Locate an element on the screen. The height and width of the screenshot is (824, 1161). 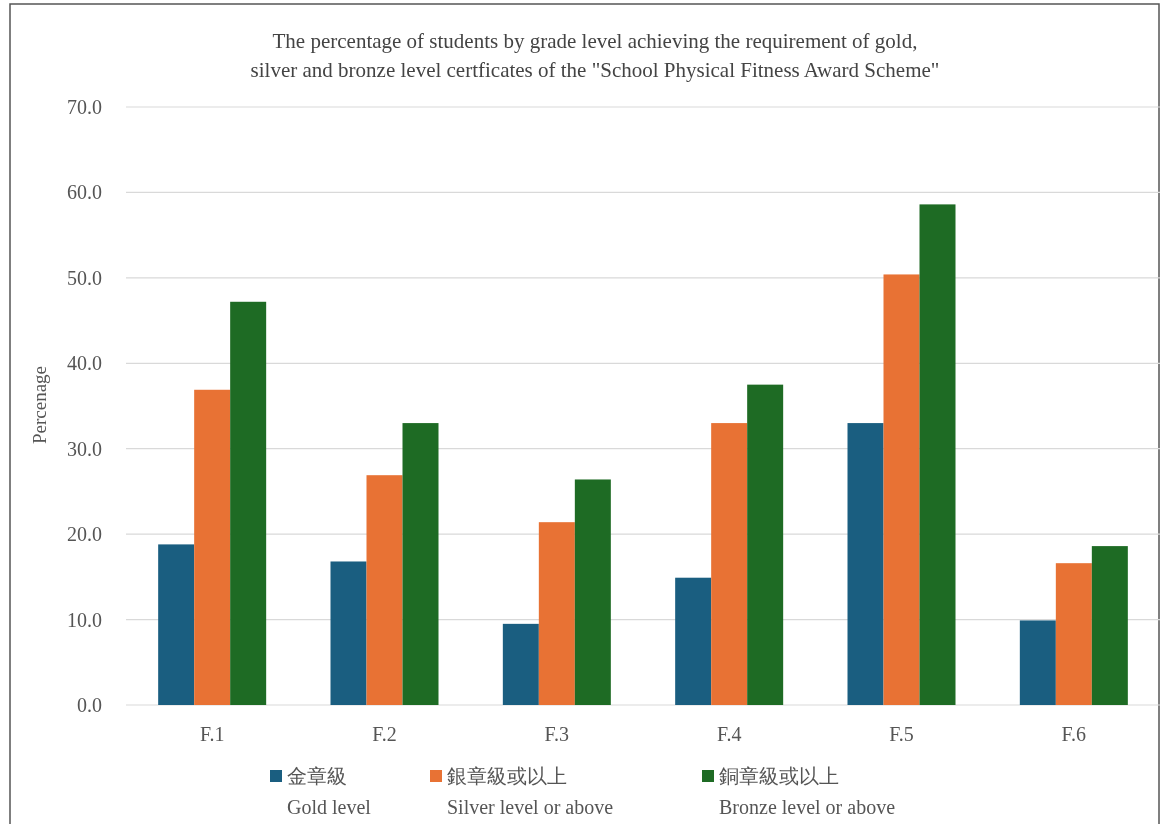
x-tick-label: F.1 is located at coordinates (212, 734).